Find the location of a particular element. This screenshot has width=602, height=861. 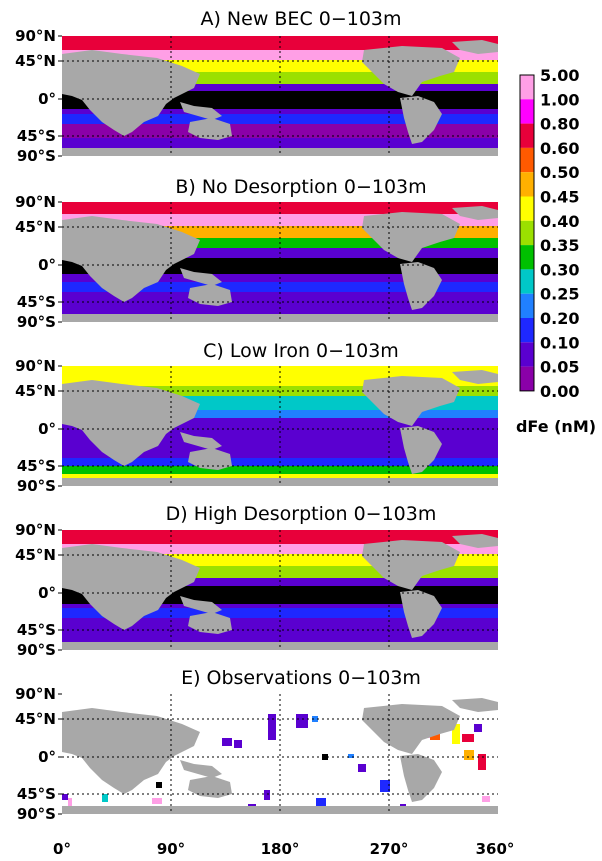

map-panel-c: 90°N 45°N 0° 45°S 90°S is located at coordinates (256, 426).